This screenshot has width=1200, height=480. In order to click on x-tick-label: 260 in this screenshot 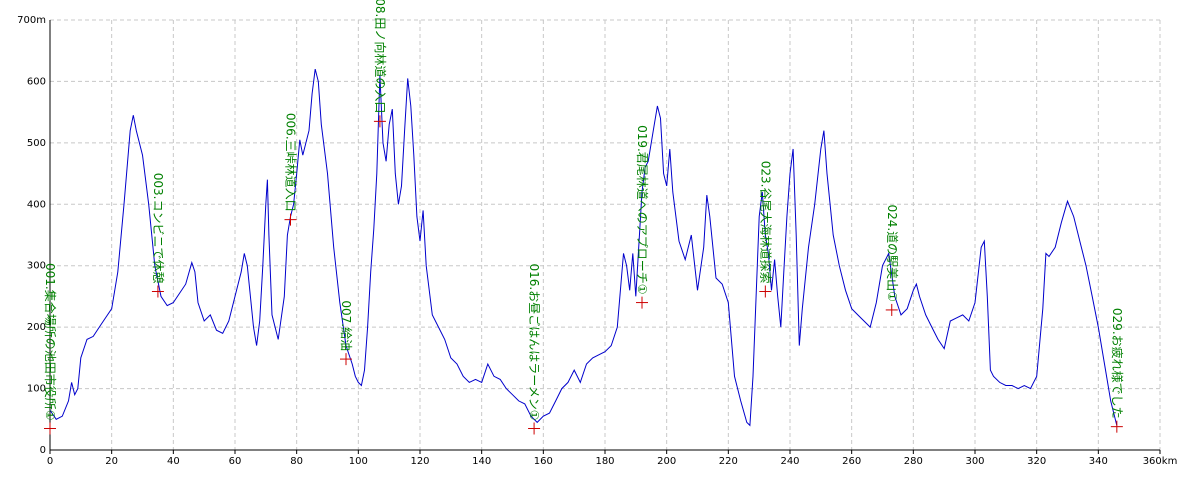, I will do `click(851, 461)`.